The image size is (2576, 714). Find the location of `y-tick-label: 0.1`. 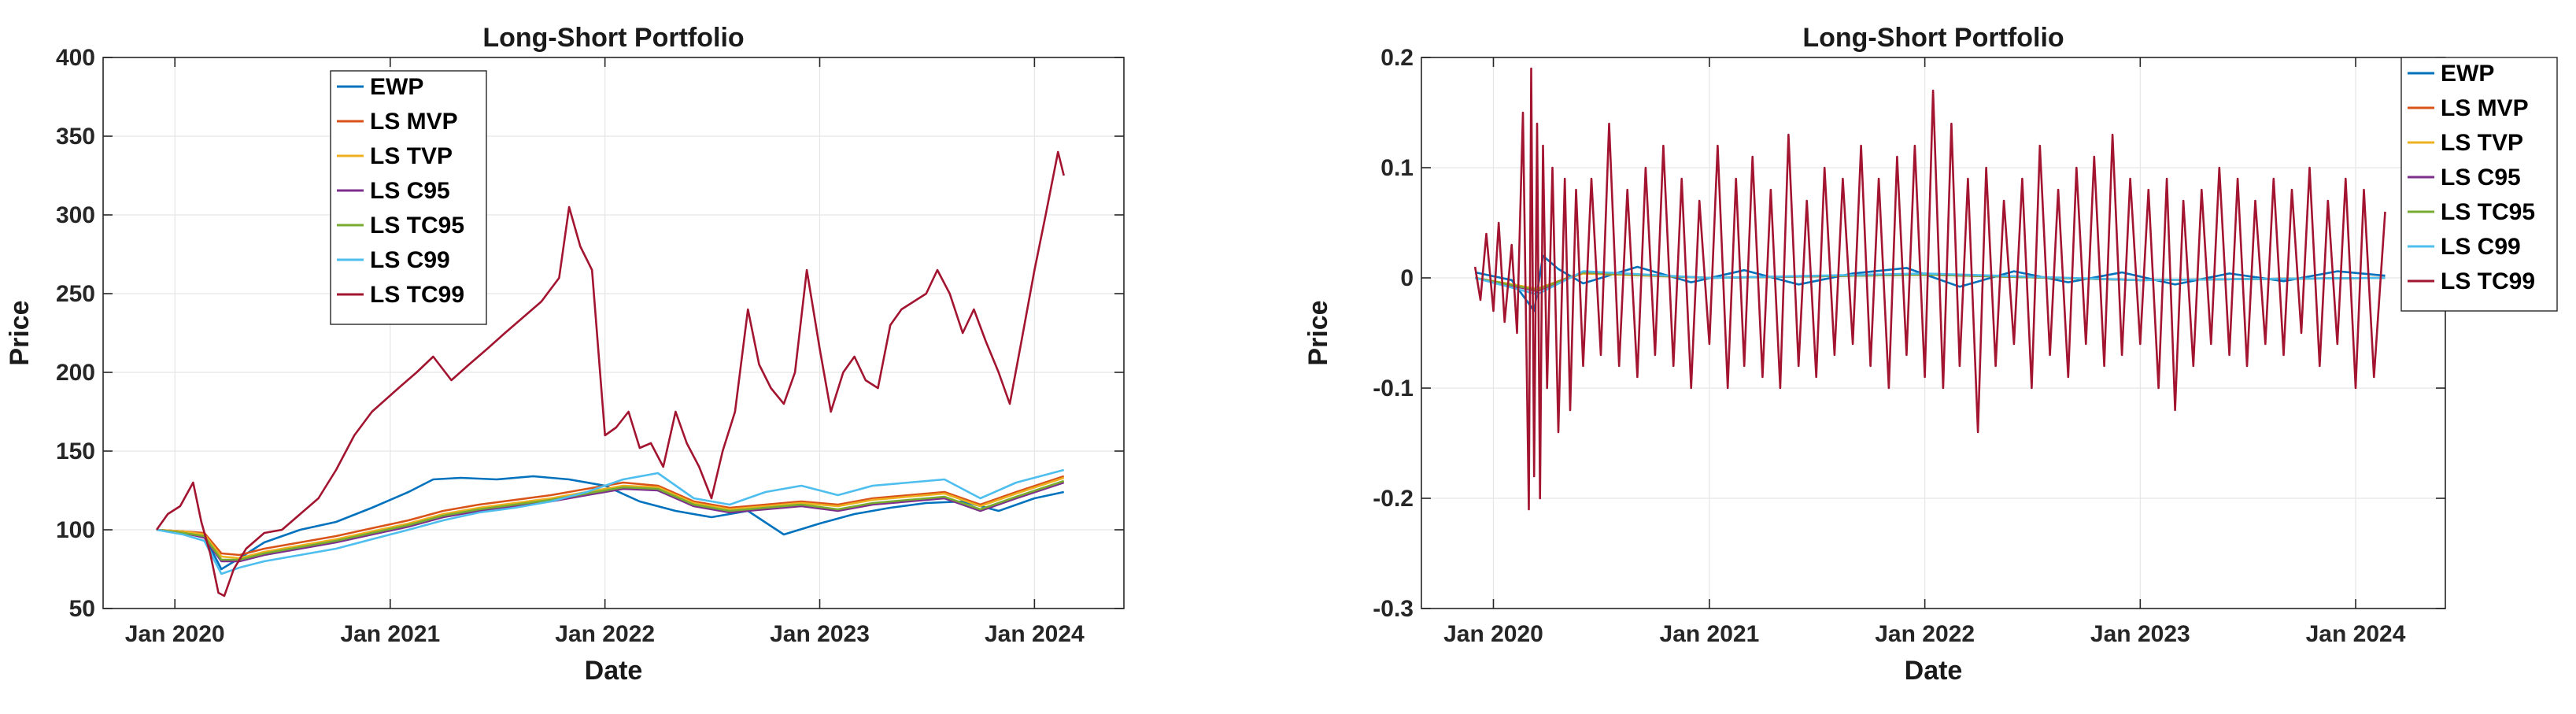

y-tick-label: 0.1 is located at coordinates (1397, 168).